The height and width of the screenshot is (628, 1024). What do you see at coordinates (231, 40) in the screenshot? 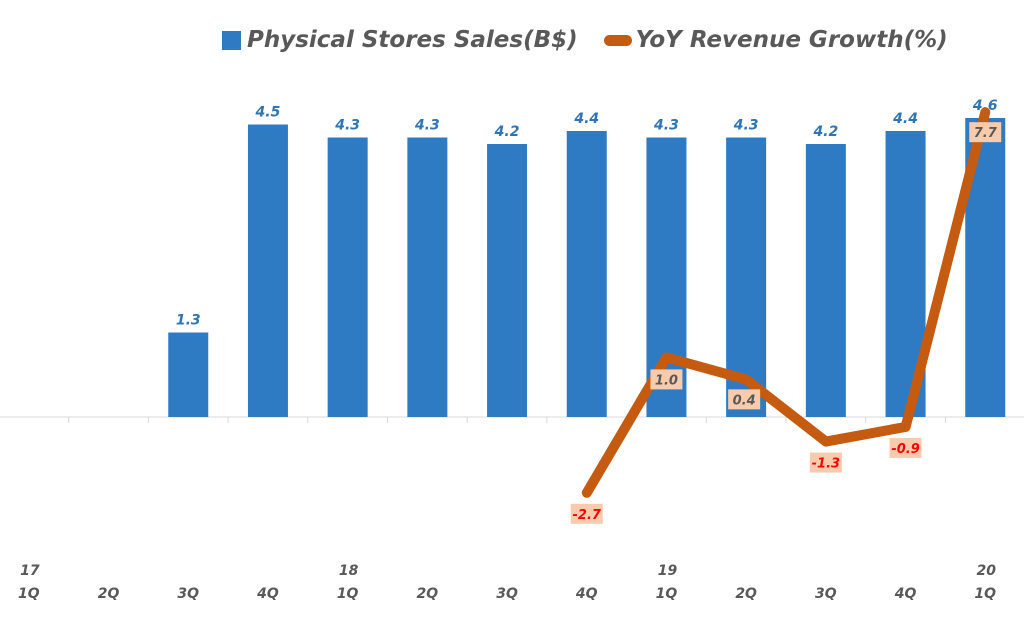
I see `legend-swatch-bar` at bounding box center [231, 40].